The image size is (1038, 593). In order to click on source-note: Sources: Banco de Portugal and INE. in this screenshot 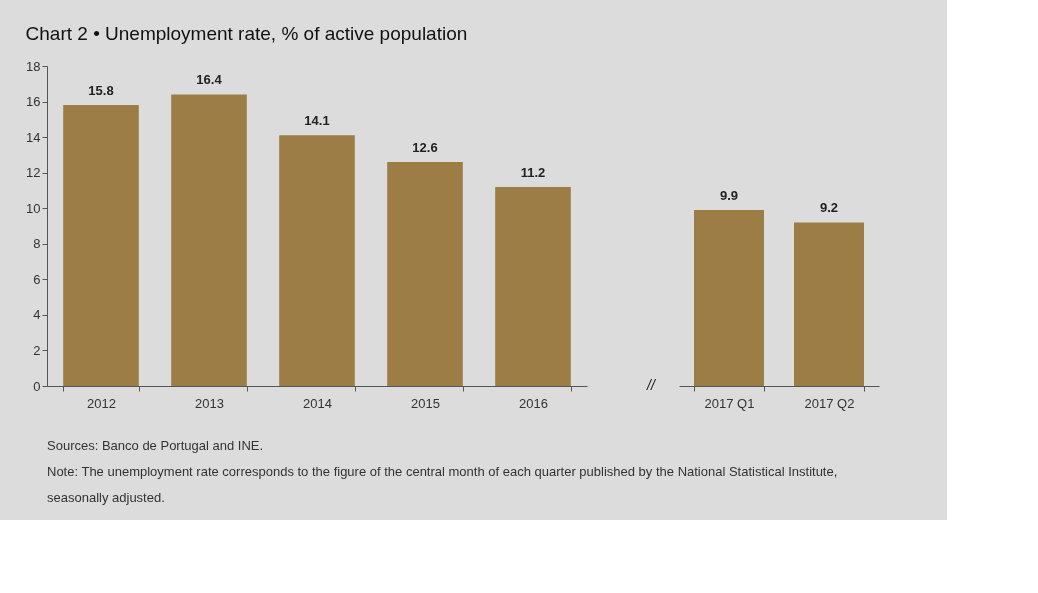, I will do `click(155, 445)`.